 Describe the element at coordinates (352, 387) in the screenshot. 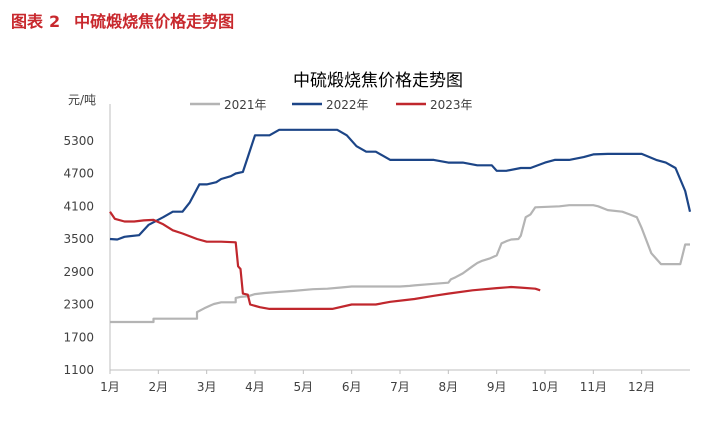

I see `x-tick-label: 6月` at that location.